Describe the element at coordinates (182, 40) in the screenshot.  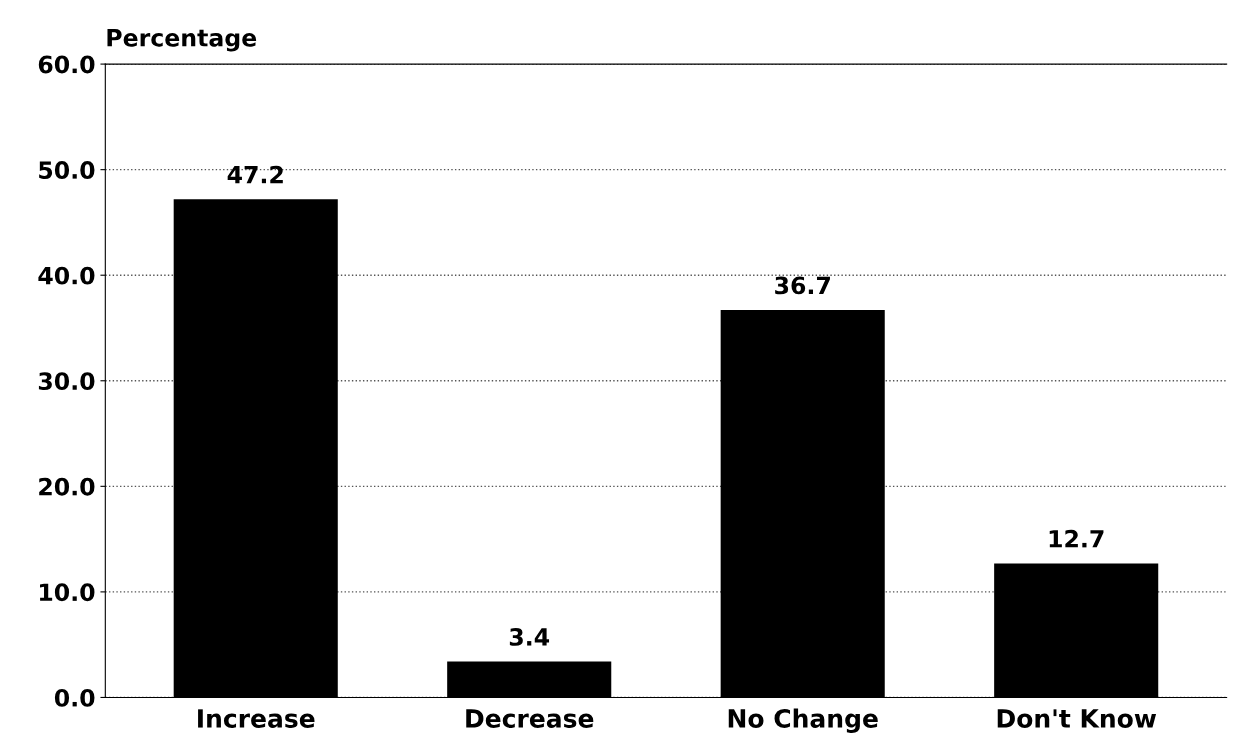
I see `y-axis-title: Percentage` at that location.